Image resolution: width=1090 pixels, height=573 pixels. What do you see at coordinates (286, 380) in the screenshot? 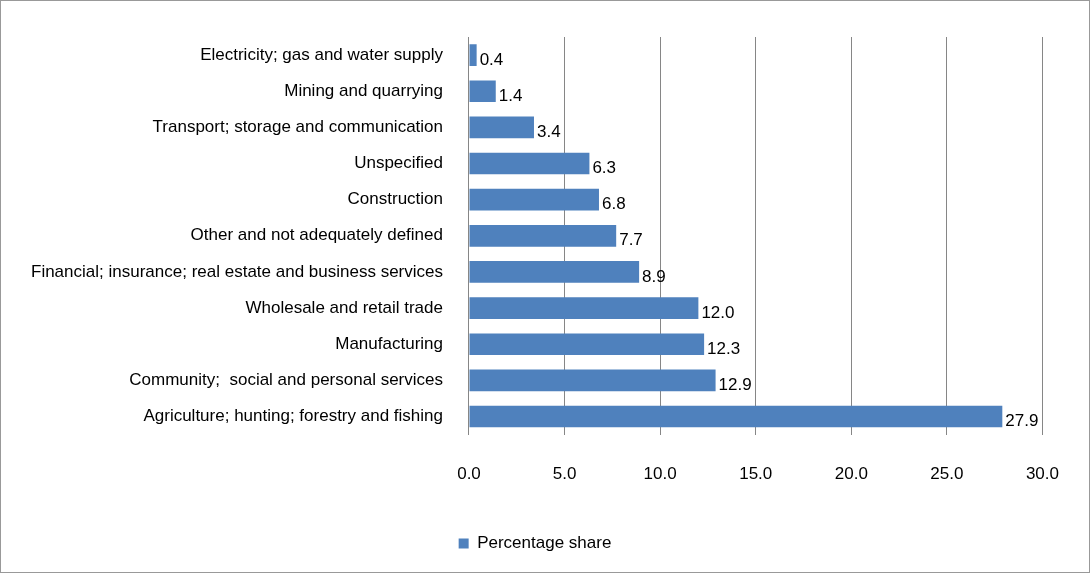
I see `y-tick-label: Community; social and personal services` at bounding box center [286, 380].